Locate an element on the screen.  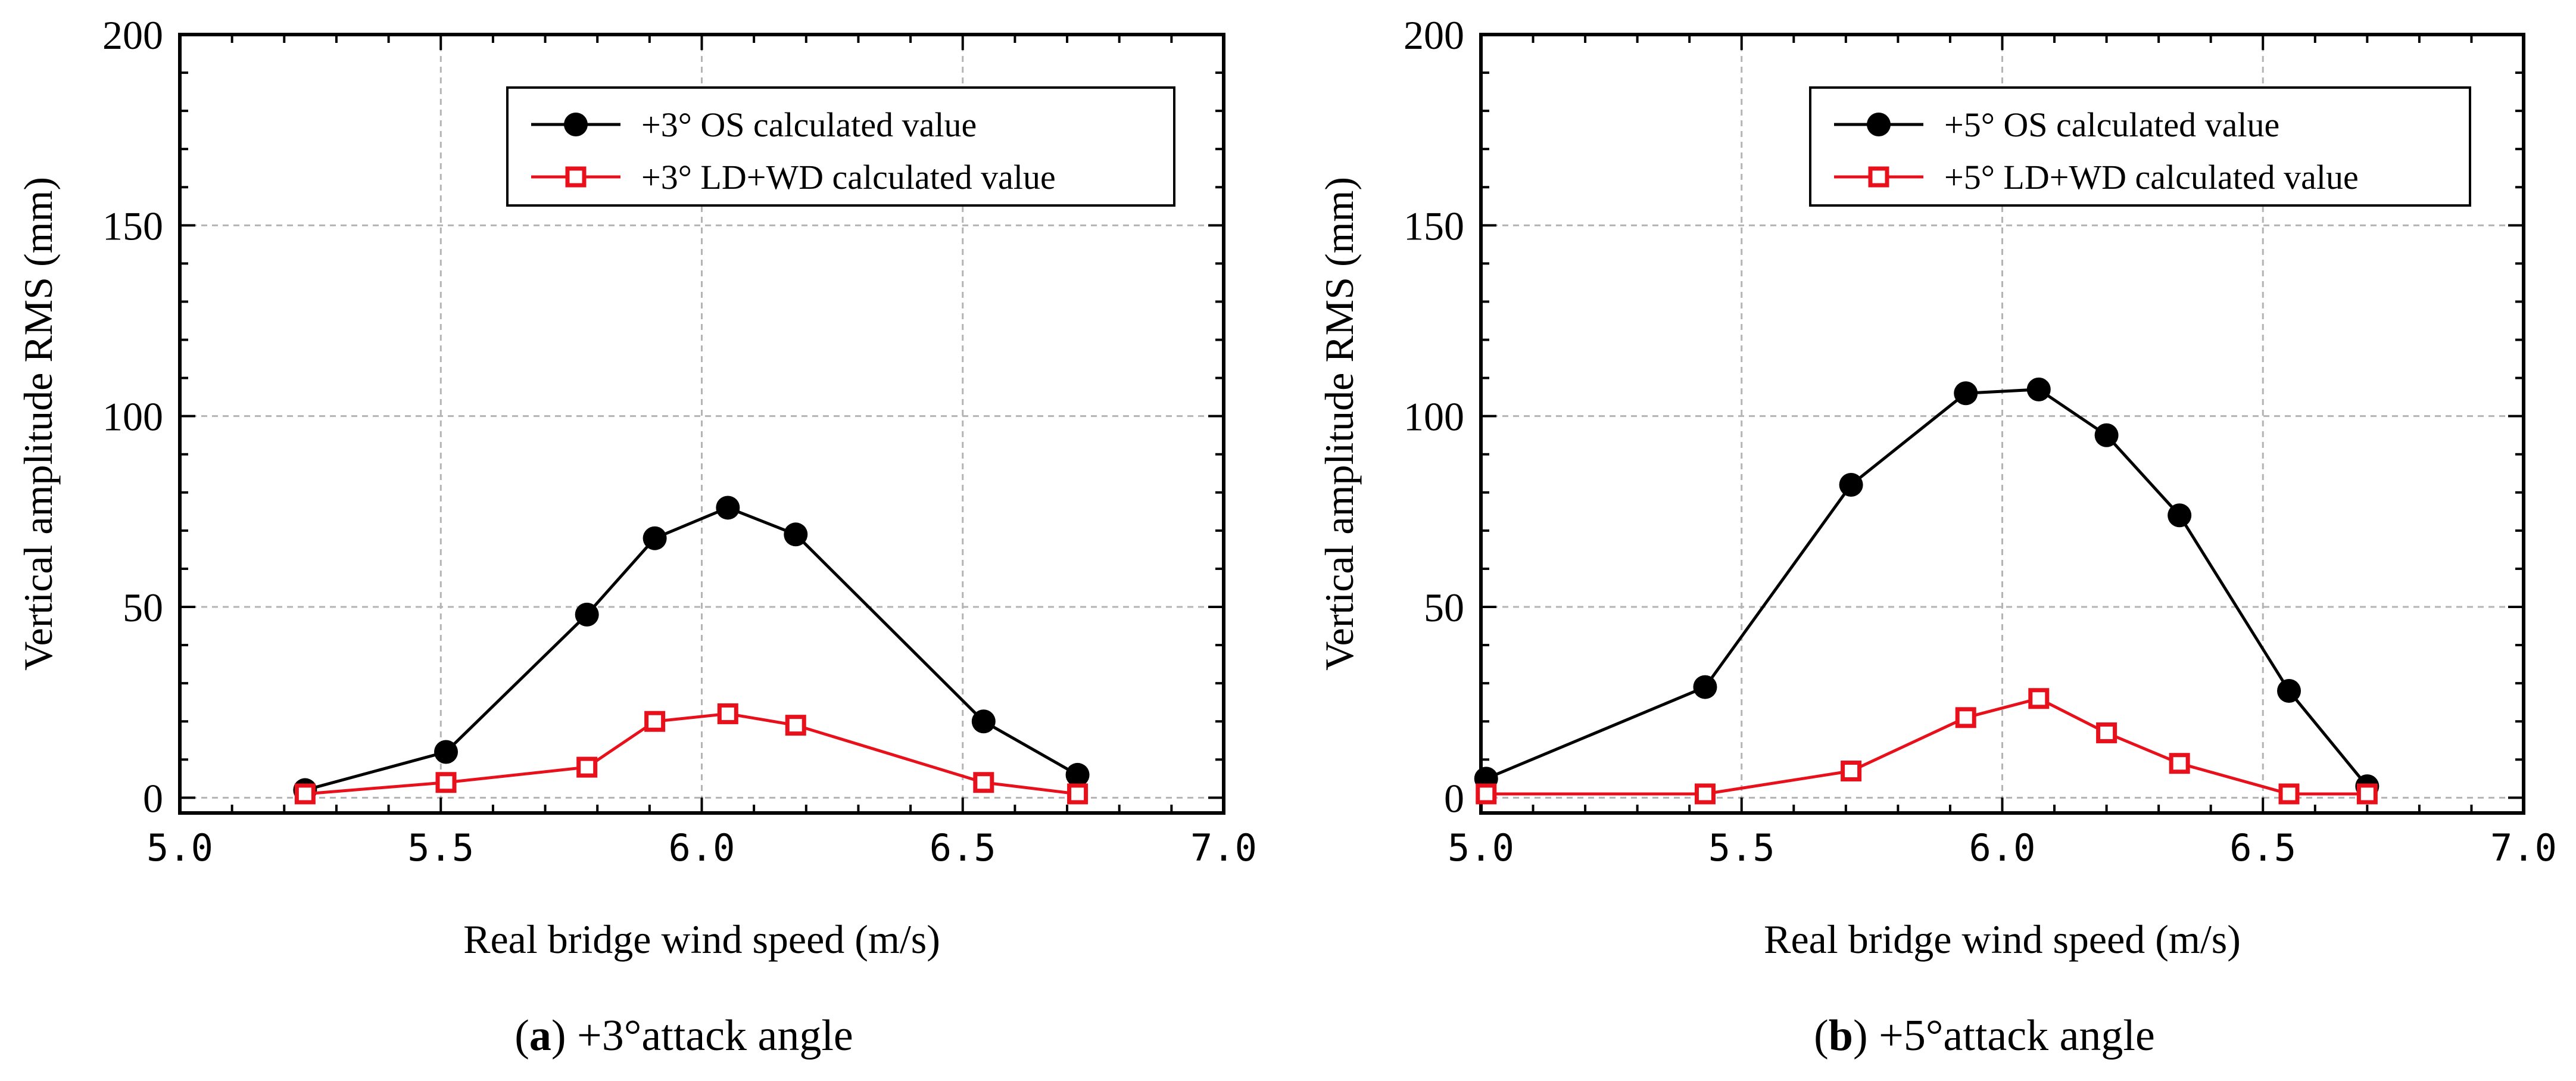
panel-caption: (b) +5°attack angle is located at coordinates (1985, 1035).